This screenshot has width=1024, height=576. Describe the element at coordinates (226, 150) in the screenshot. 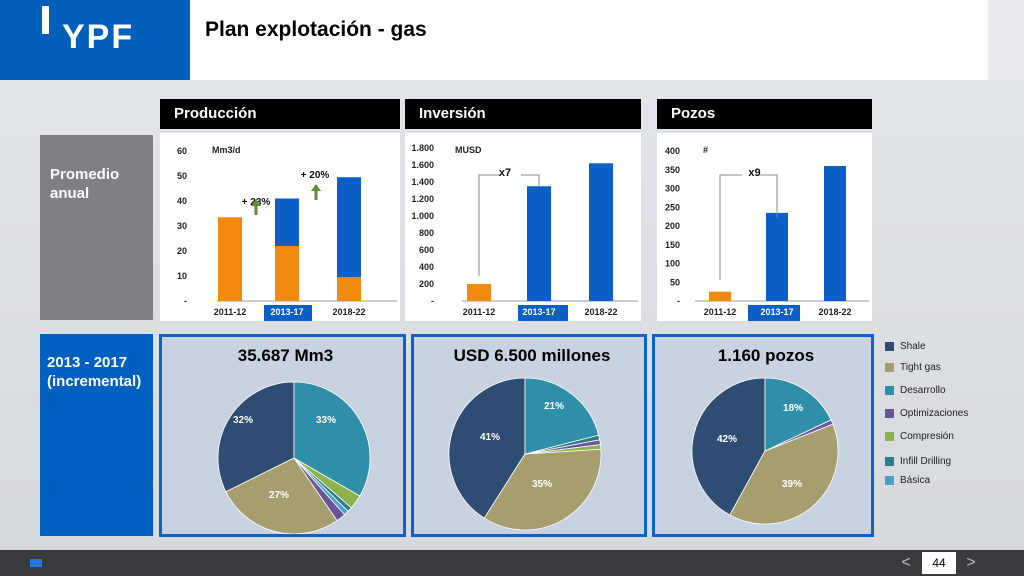

I see `unit-label: Mm3/d` at that location.